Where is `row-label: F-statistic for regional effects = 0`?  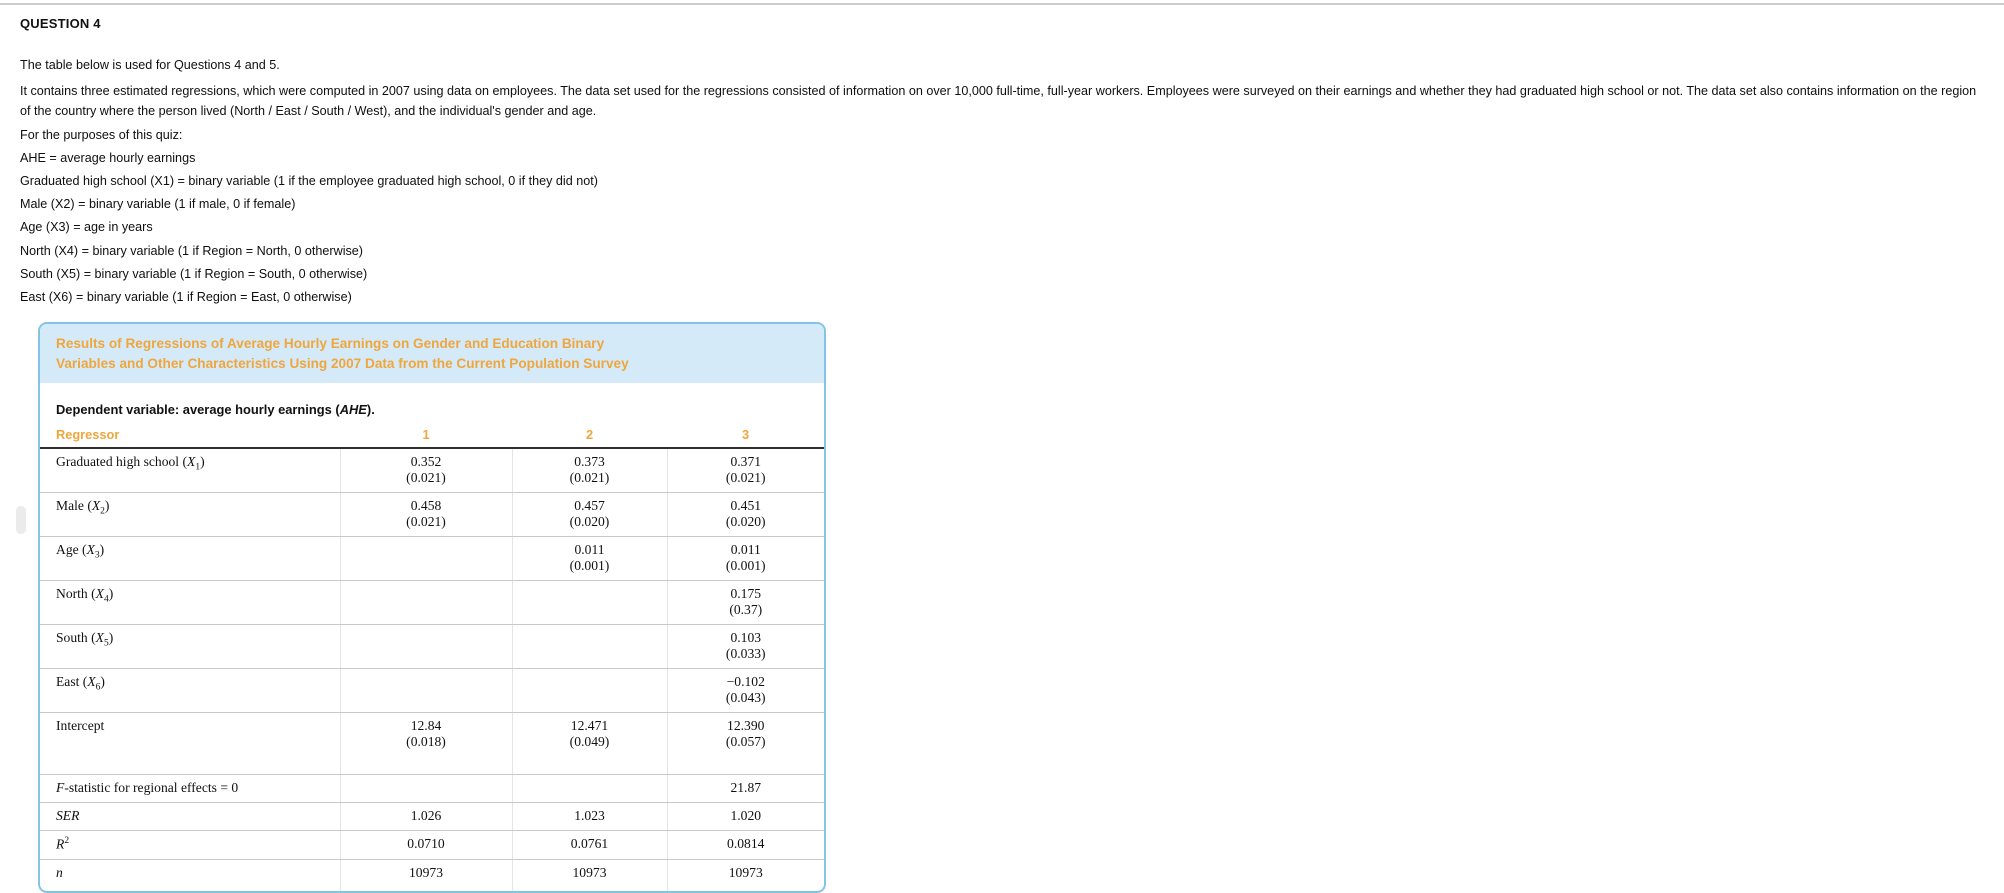 row-label: F-statistic for regional effects = 0 is located at coordinates (190, 789).